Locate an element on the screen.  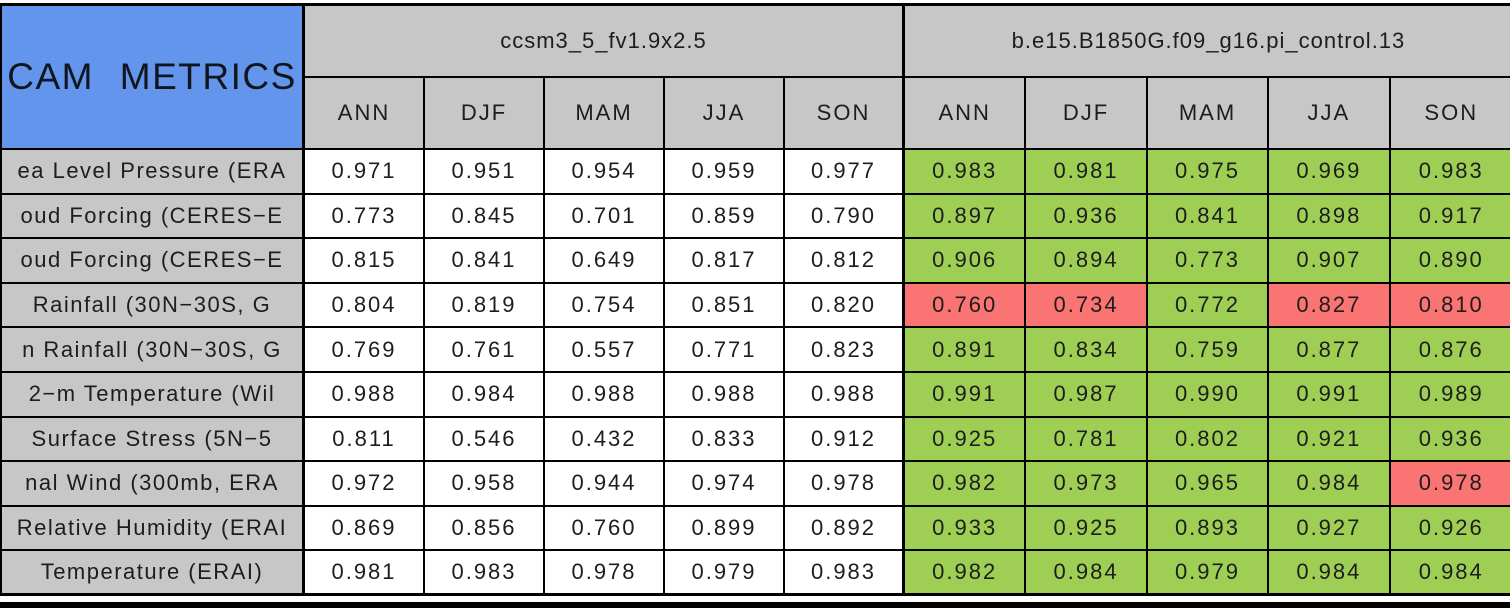
metric-cell: 0.907 is located at coordinates (1330, 261).